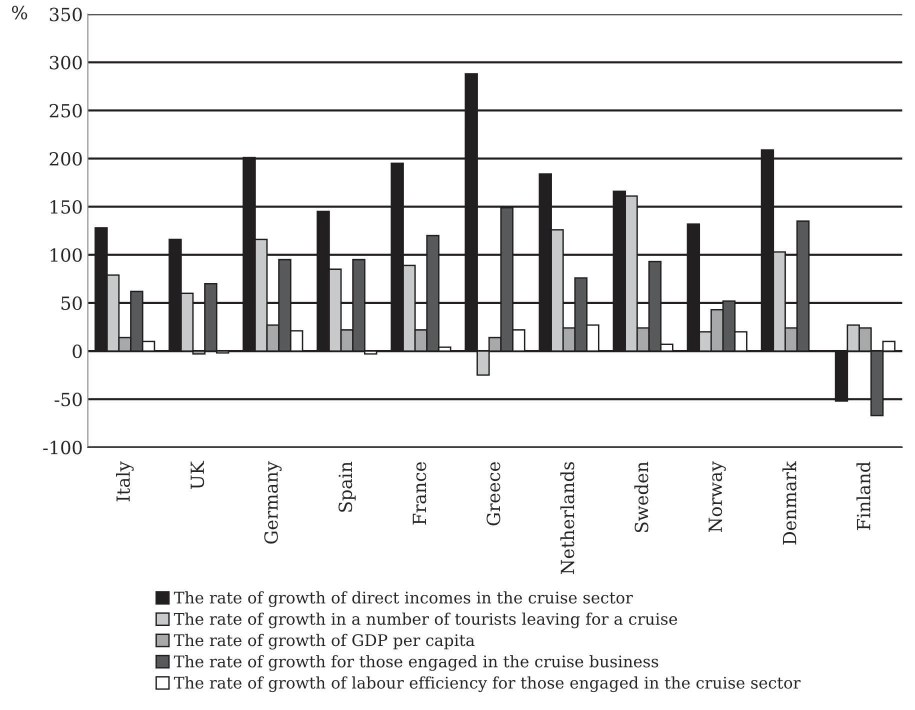  What do you see at coordinates (72, 303) in the screenshot?
I see `y-tick-label: 50` at bounding box center [72, 303].